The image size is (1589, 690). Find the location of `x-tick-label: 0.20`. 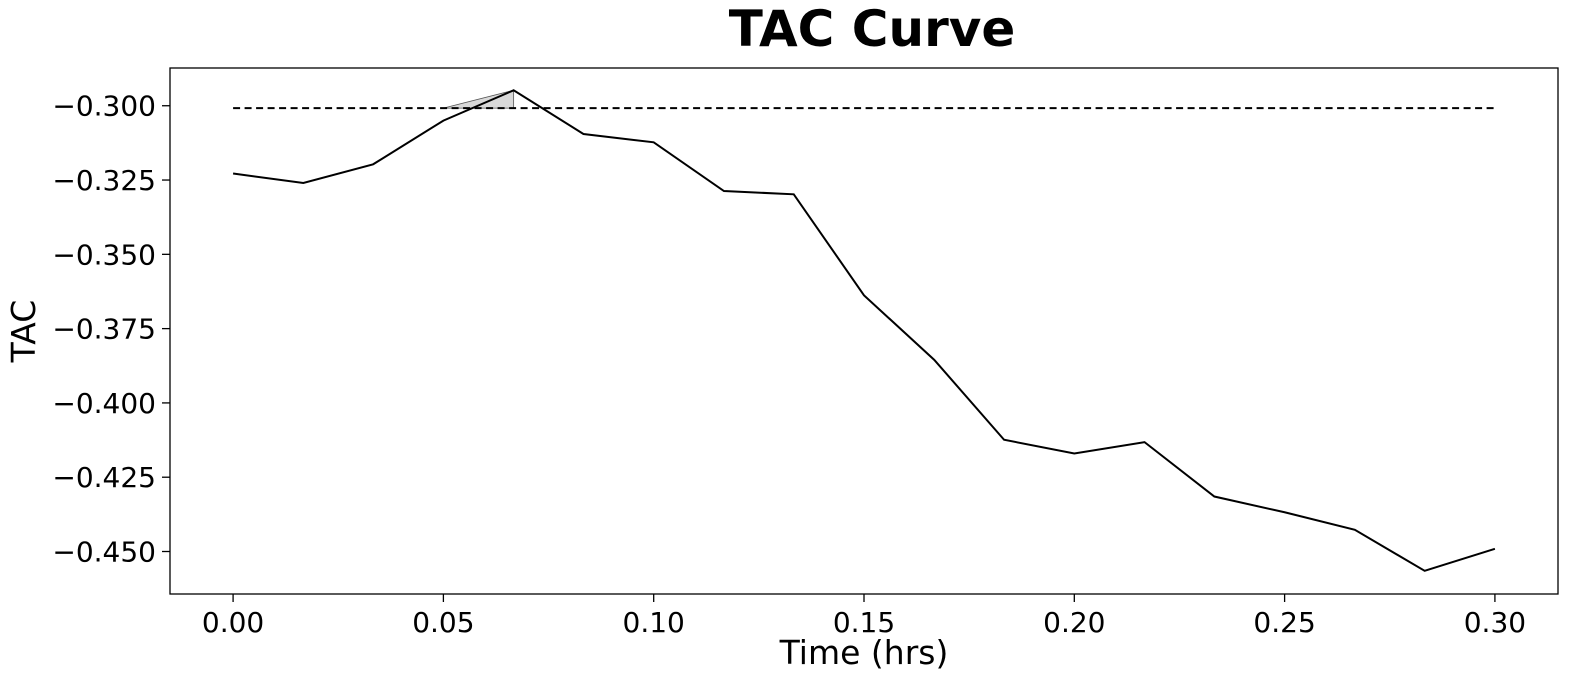

x-tick-label: 0.20 is located at coordinates (1074, 622).